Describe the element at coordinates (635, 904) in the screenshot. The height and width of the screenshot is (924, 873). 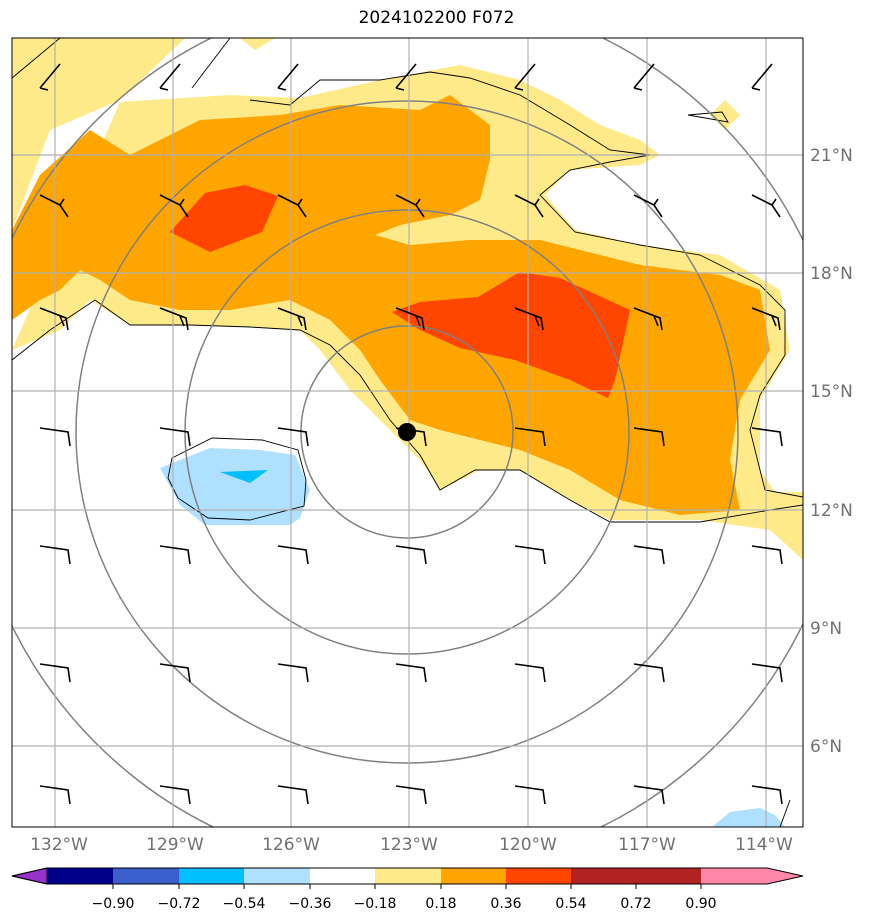
I see `colorbar-label: 0.72` at that location.